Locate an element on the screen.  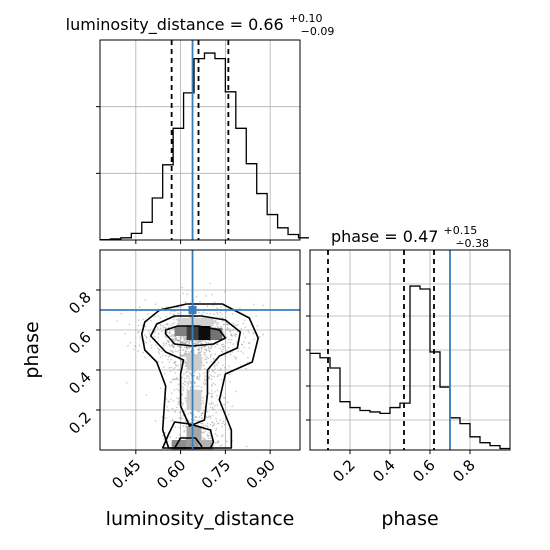
quantile-lines is located at coordinates (381, 350).